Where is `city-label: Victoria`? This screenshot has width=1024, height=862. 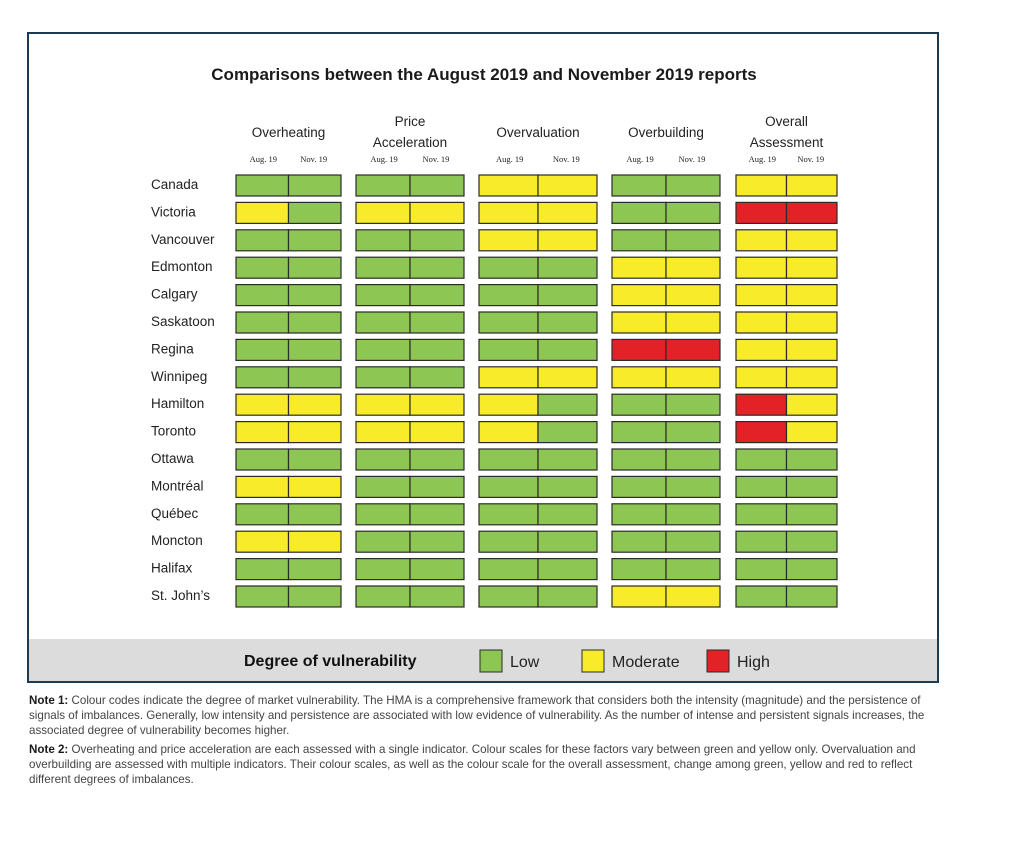
city-label: Victoria is located at coordinates (173, 211).